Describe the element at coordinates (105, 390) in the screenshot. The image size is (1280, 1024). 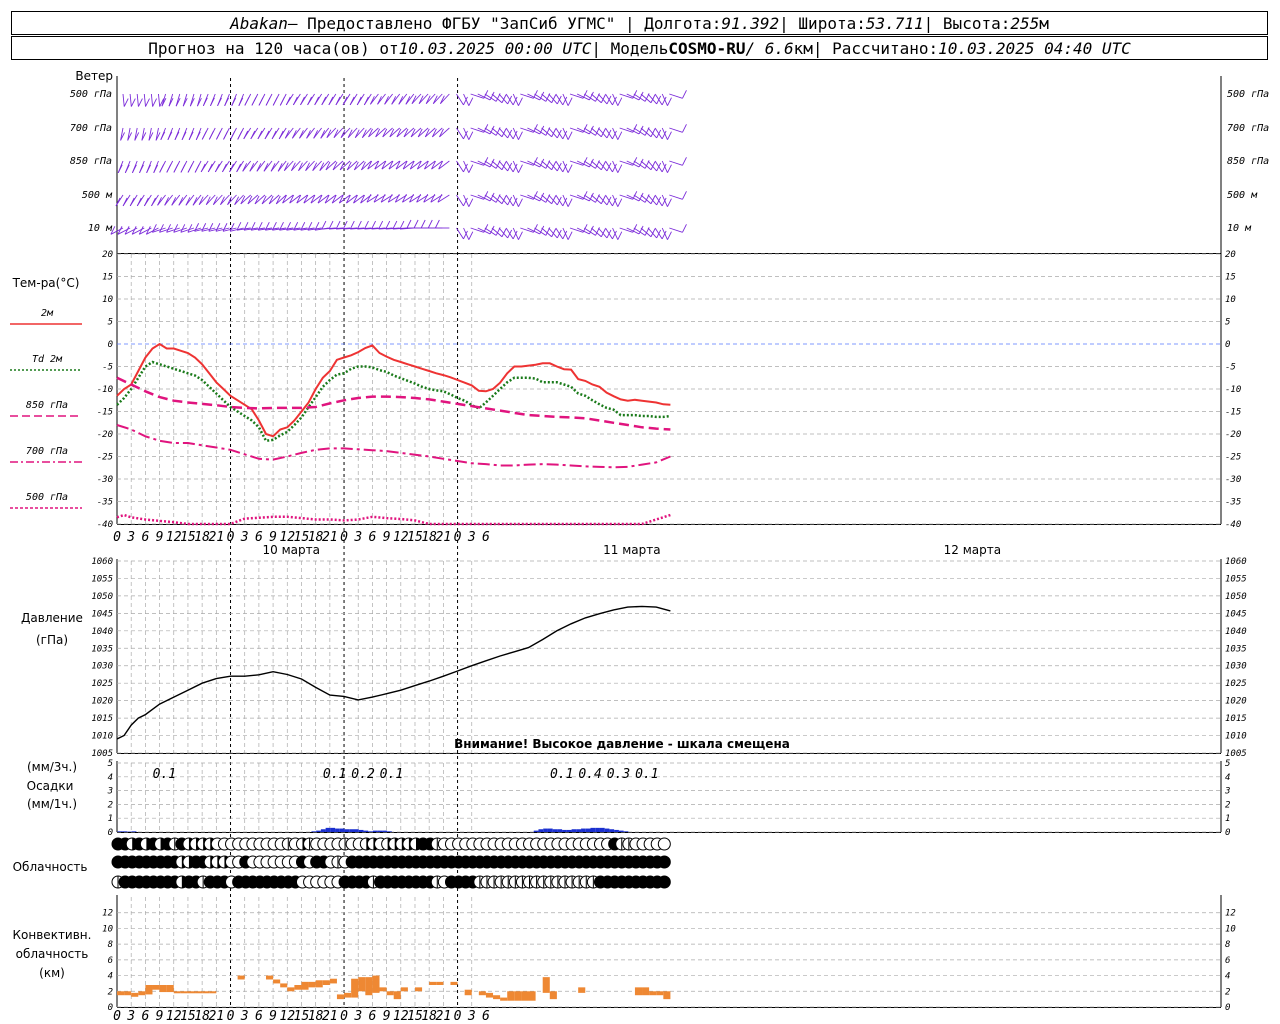
I see `temp-tick-left-6: -10` at that location.